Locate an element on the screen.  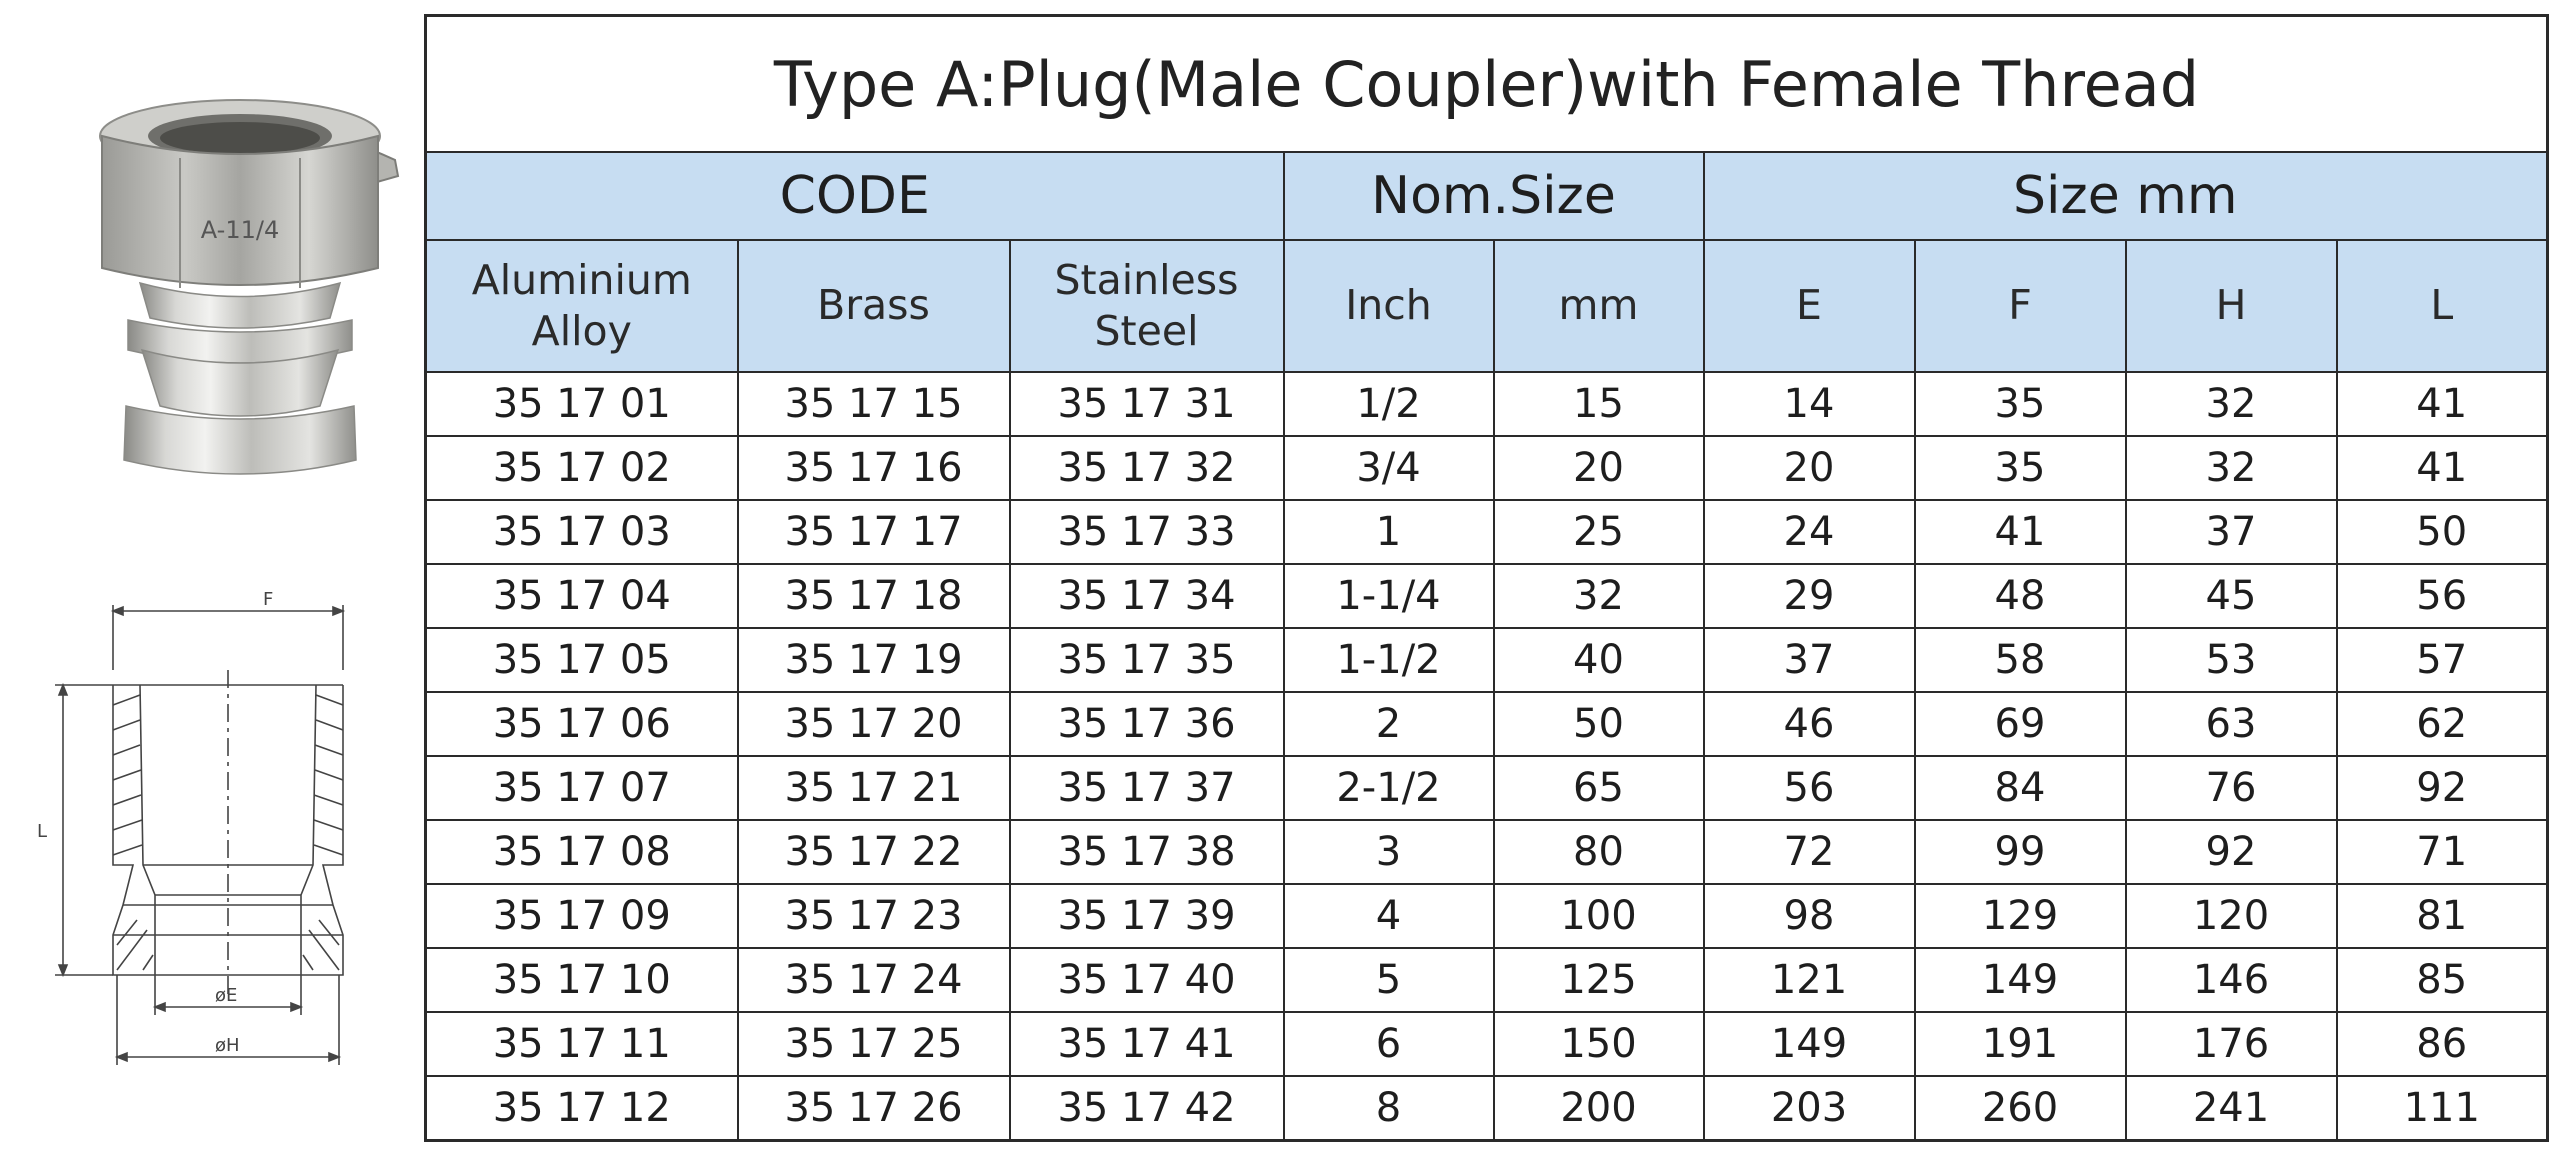
cell-h: 120 is located at coordinates (2231, 915).